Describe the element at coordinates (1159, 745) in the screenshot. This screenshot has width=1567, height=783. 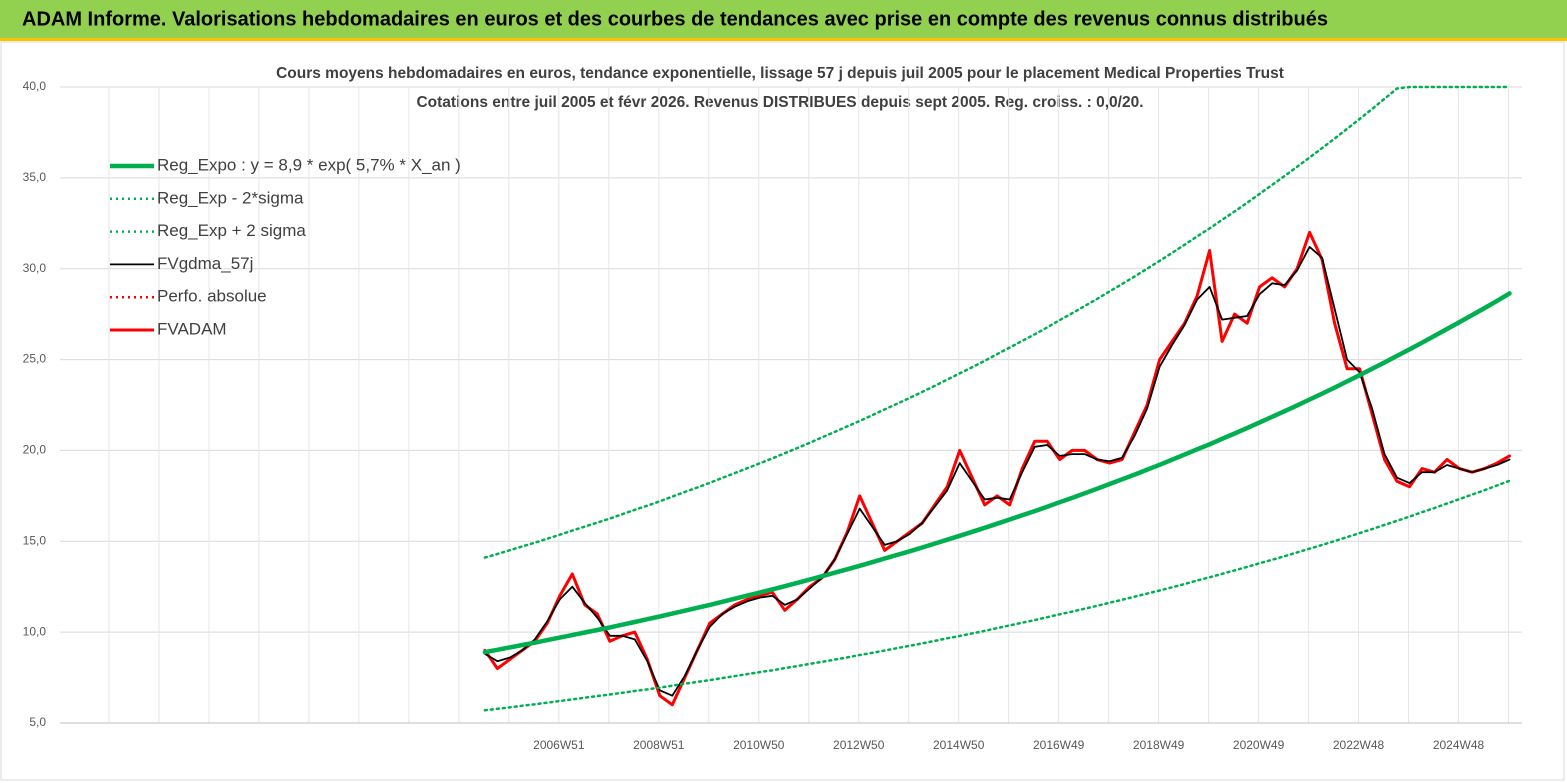
I see `x-tick-label: 2018W49` at that location.